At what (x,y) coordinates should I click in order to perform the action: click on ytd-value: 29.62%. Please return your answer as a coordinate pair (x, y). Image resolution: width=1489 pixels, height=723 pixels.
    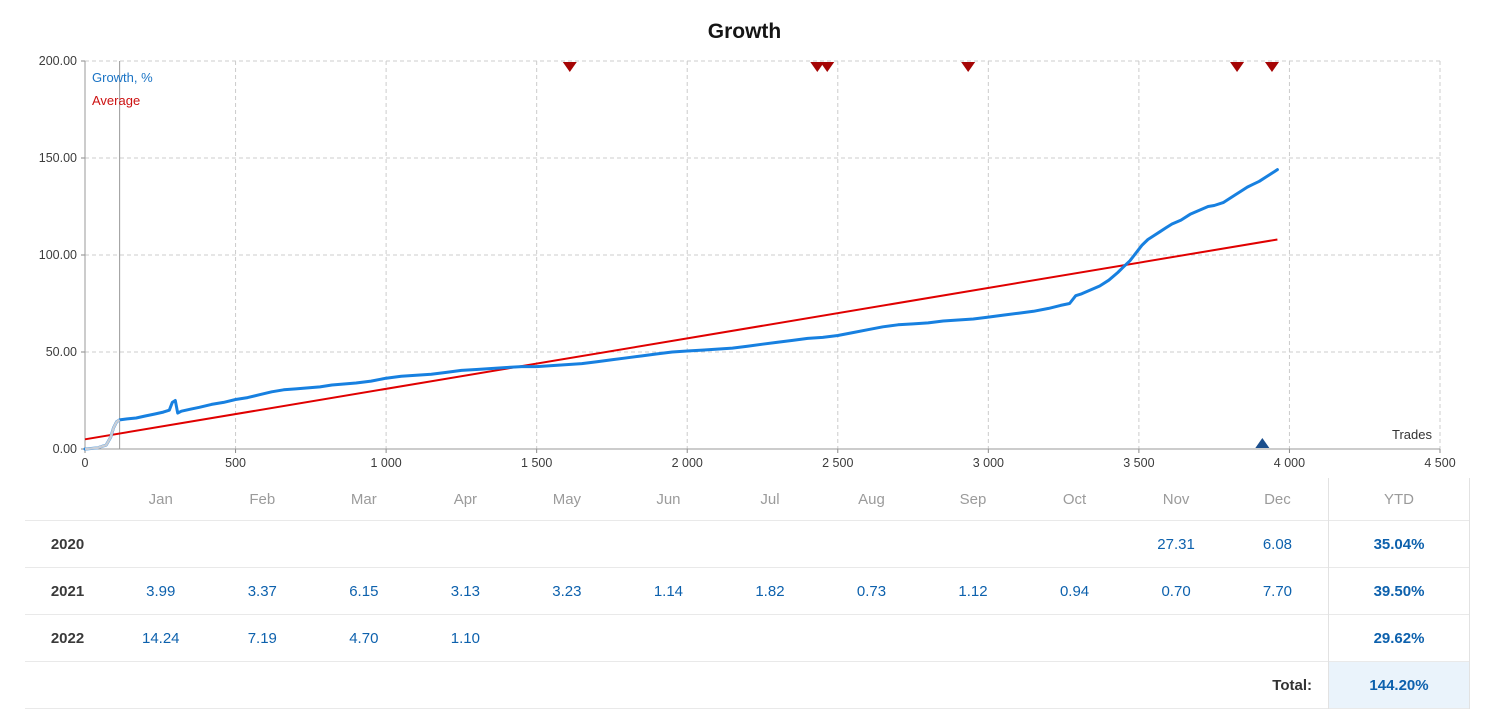
    Looking at the image, I should click on (1399, 638).